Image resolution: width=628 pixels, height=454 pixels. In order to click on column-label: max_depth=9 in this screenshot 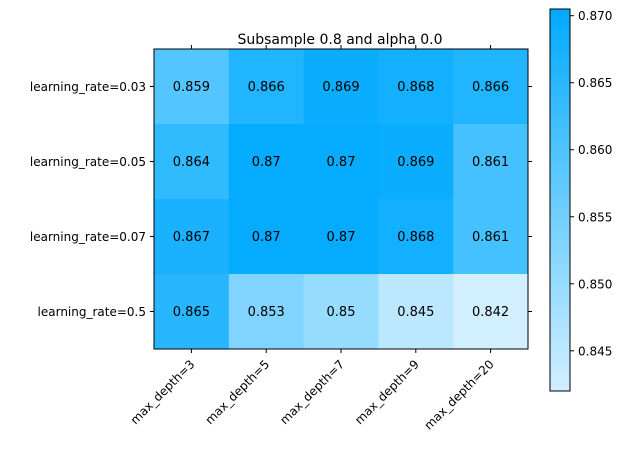, I will do `click(387, 392)`.